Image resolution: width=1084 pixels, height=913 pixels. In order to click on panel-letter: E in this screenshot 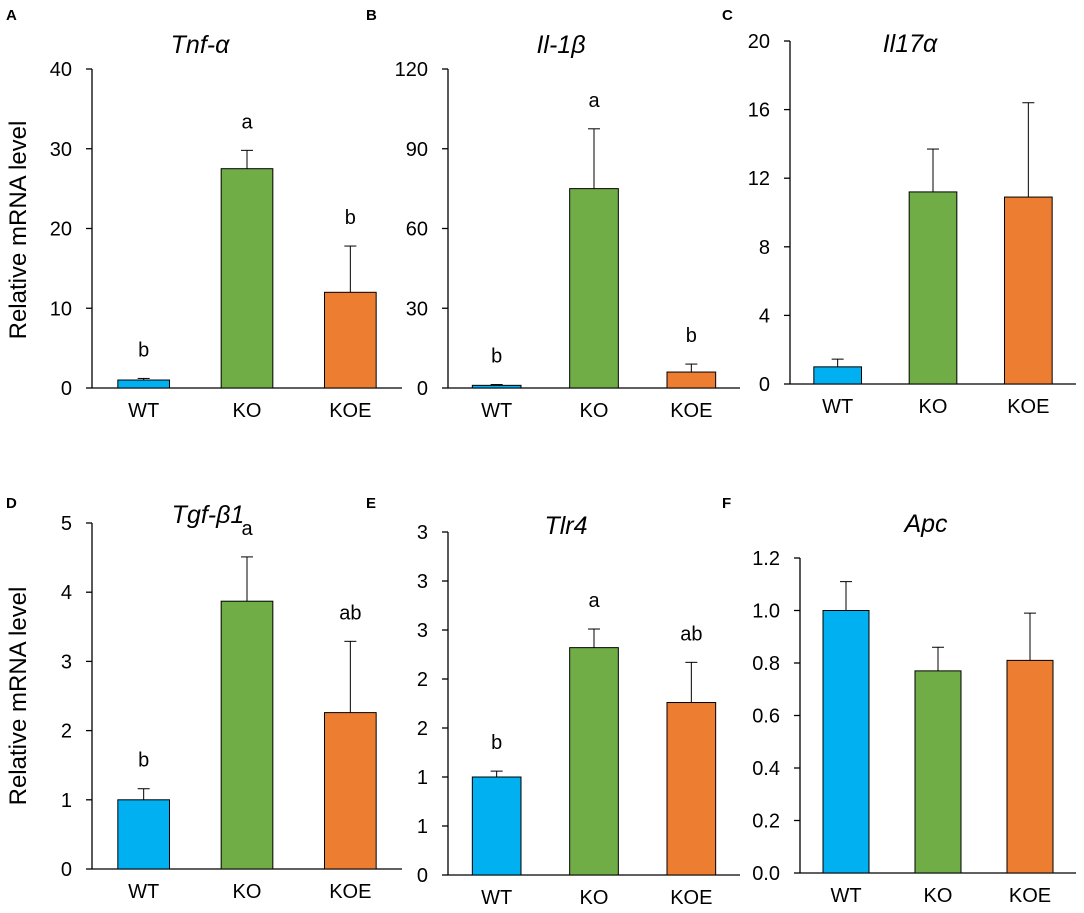, I will do `click(371, 503)`.